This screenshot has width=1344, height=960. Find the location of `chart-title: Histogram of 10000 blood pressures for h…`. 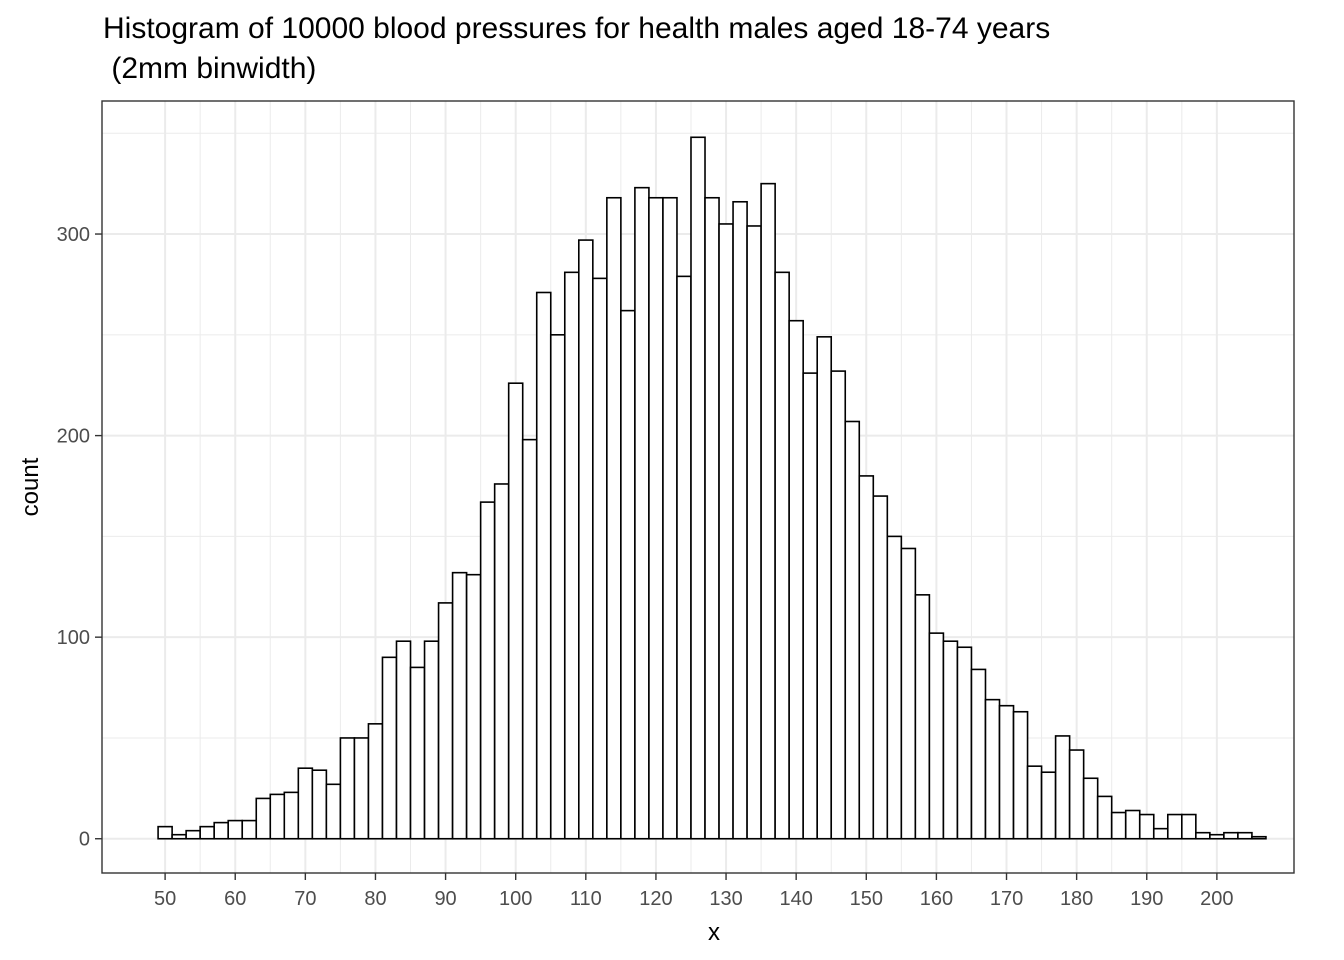

chart-title: Histogram of 10000 blood pressures for h… is located at coordinates (577, 28).